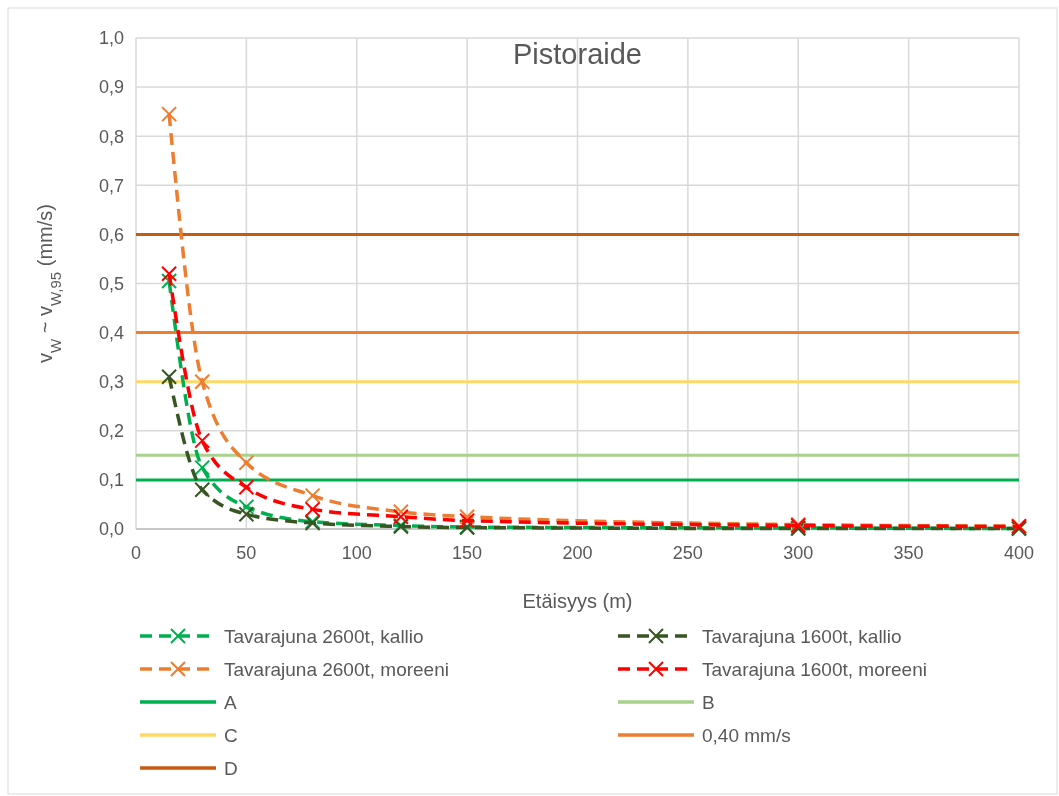 Image resolution: width=1059 pixels, height=796 pixels. Describe the element at coordinates (111, 480) in the screenshot. I see `y-tick-label: 0,1` at that location.